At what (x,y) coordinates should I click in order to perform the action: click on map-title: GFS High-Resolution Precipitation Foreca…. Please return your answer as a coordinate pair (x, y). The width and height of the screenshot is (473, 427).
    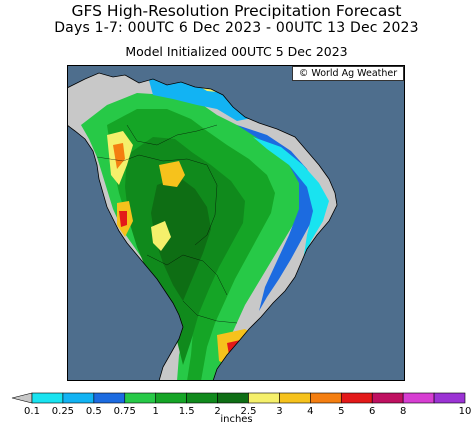
    Looking at the image, I should click on (236, 11).